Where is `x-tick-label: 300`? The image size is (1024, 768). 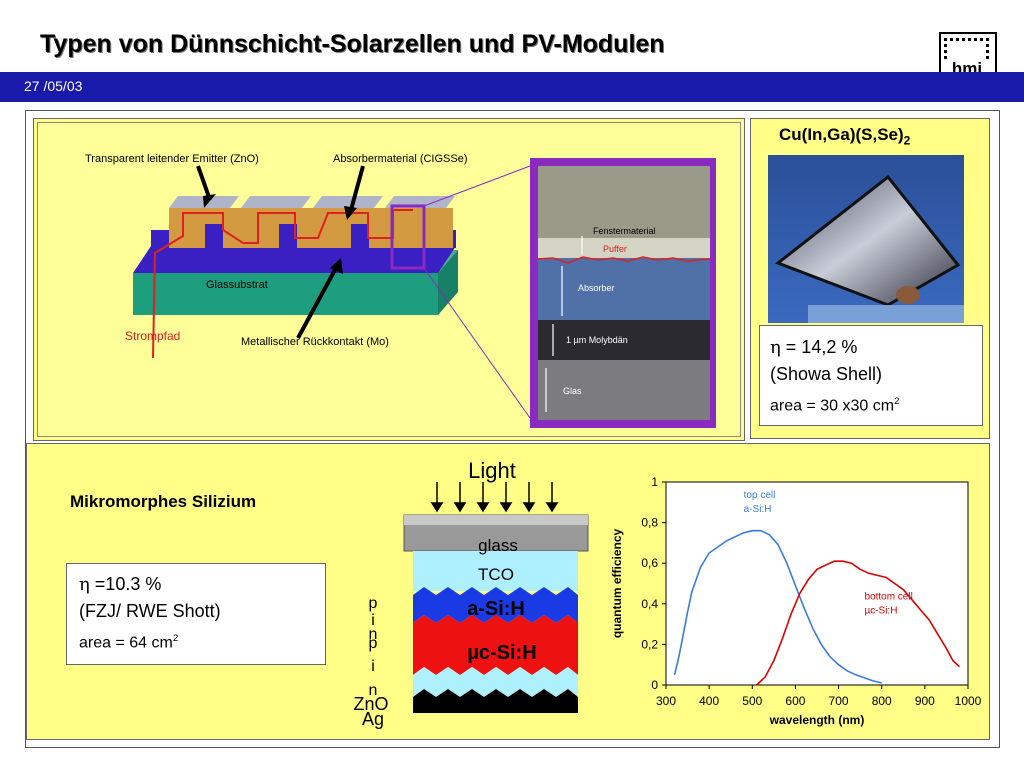 x-tick-label: 300 is located at coordinates (666, 701).